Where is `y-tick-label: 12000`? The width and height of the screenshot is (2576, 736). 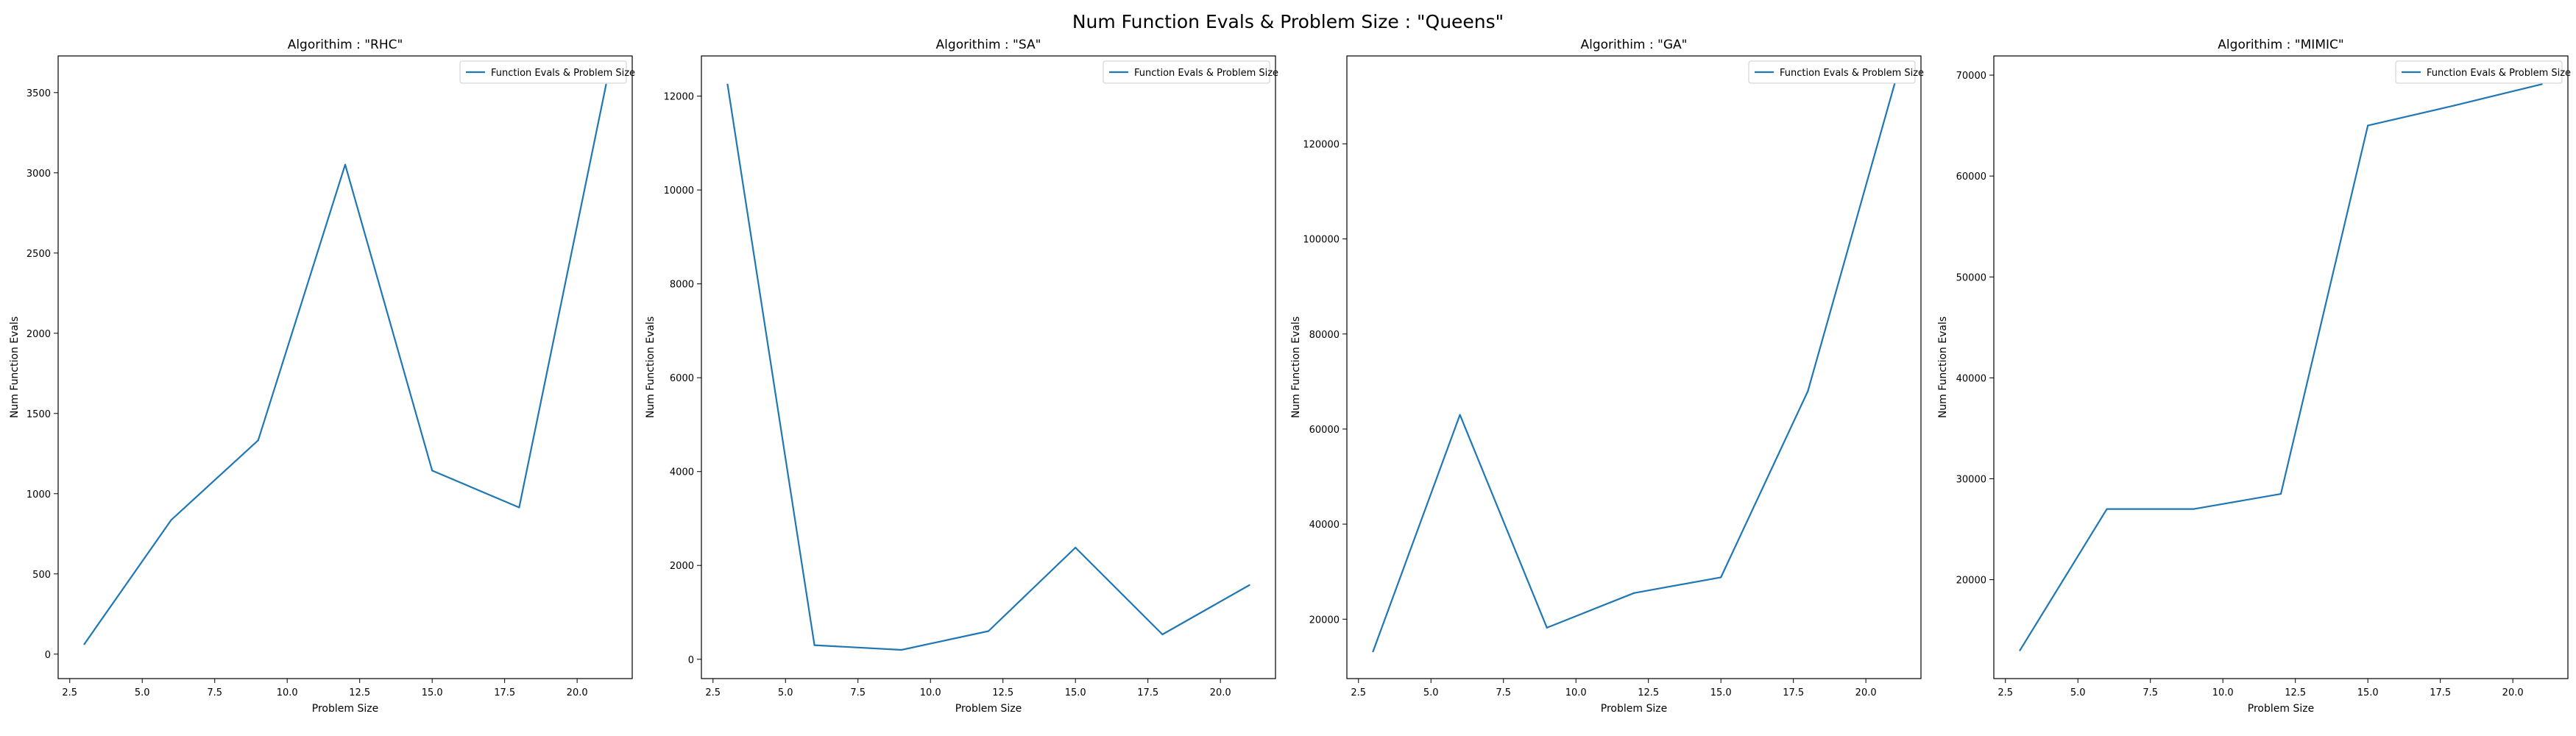
y-tick-label: 12000 is located at coordinates (679, 97).